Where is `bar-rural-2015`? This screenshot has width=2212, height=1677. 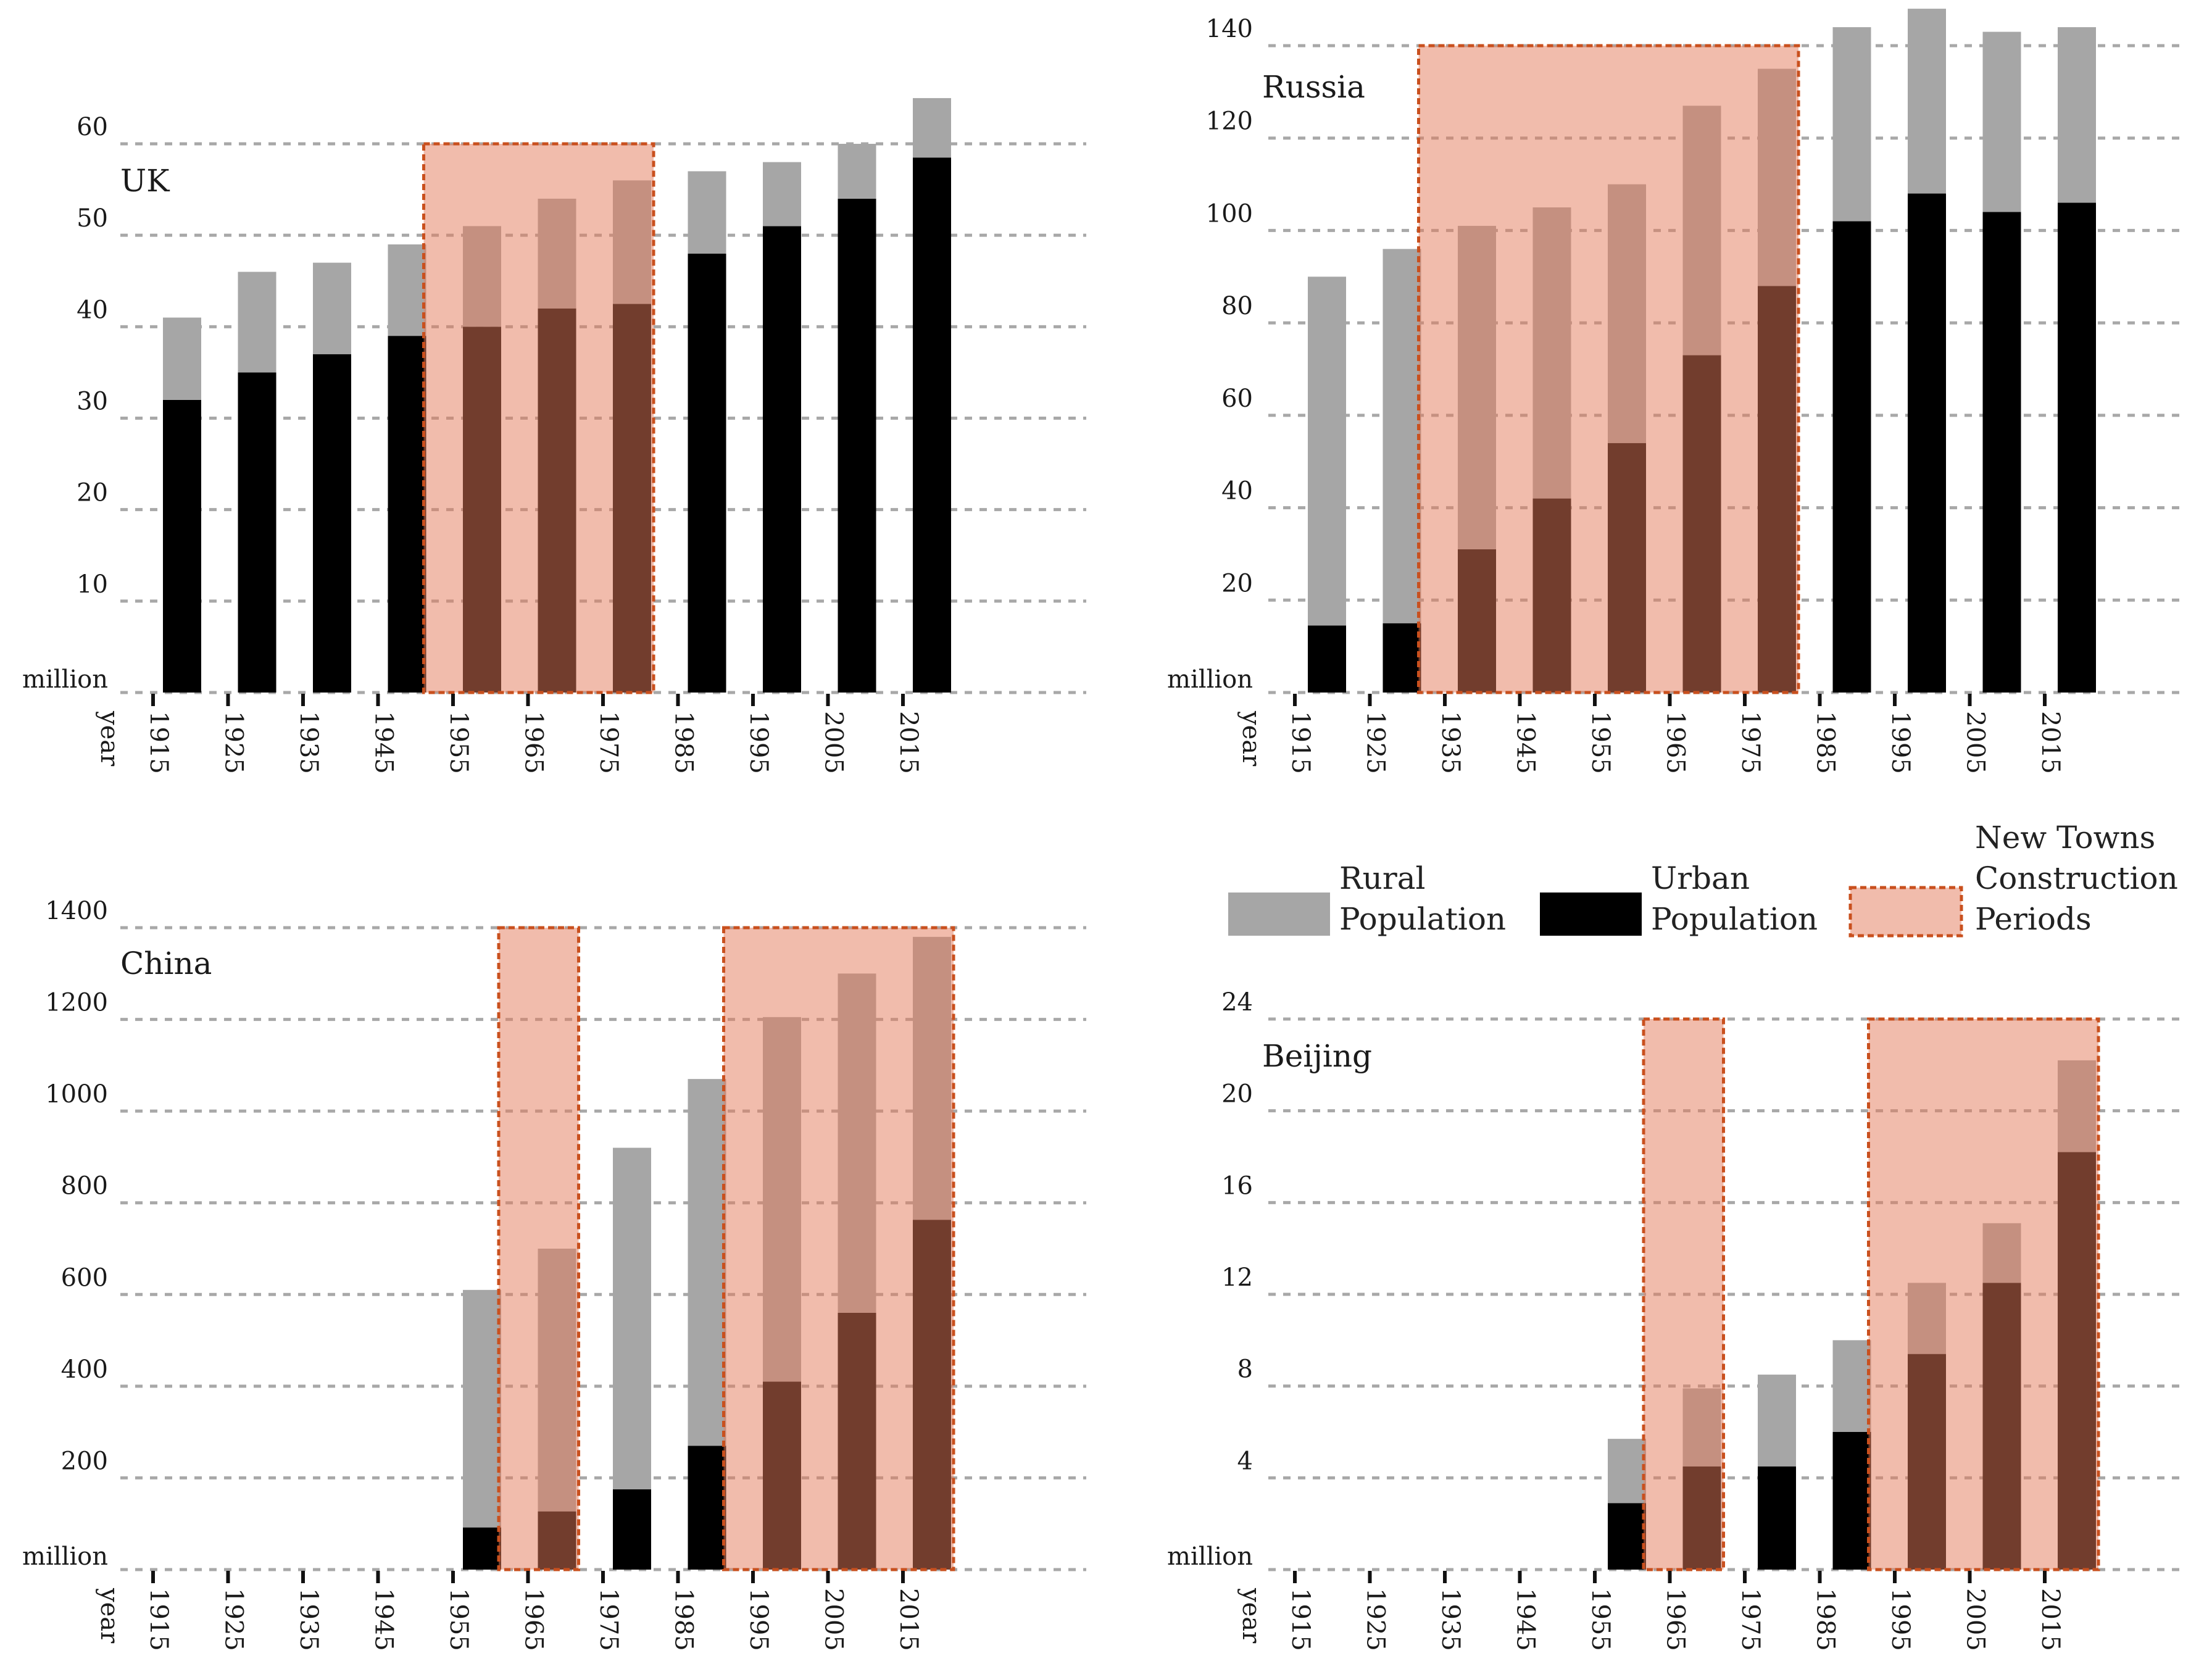
bar-rural-2015 is located at coordinates (932, 128).